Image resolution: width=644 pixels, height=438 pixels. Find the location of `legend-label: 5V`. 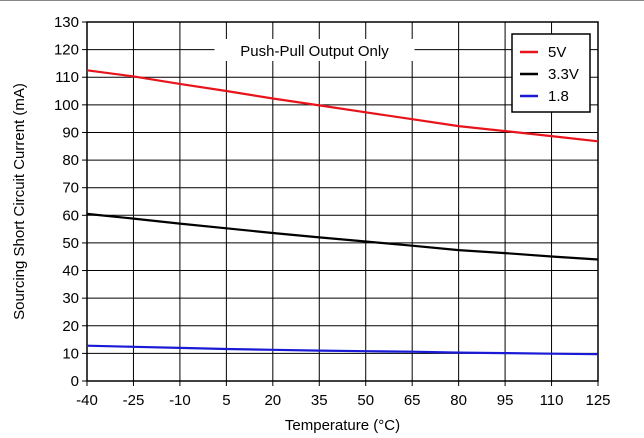

legend-label: 5V is located at coordinates (557, 52).